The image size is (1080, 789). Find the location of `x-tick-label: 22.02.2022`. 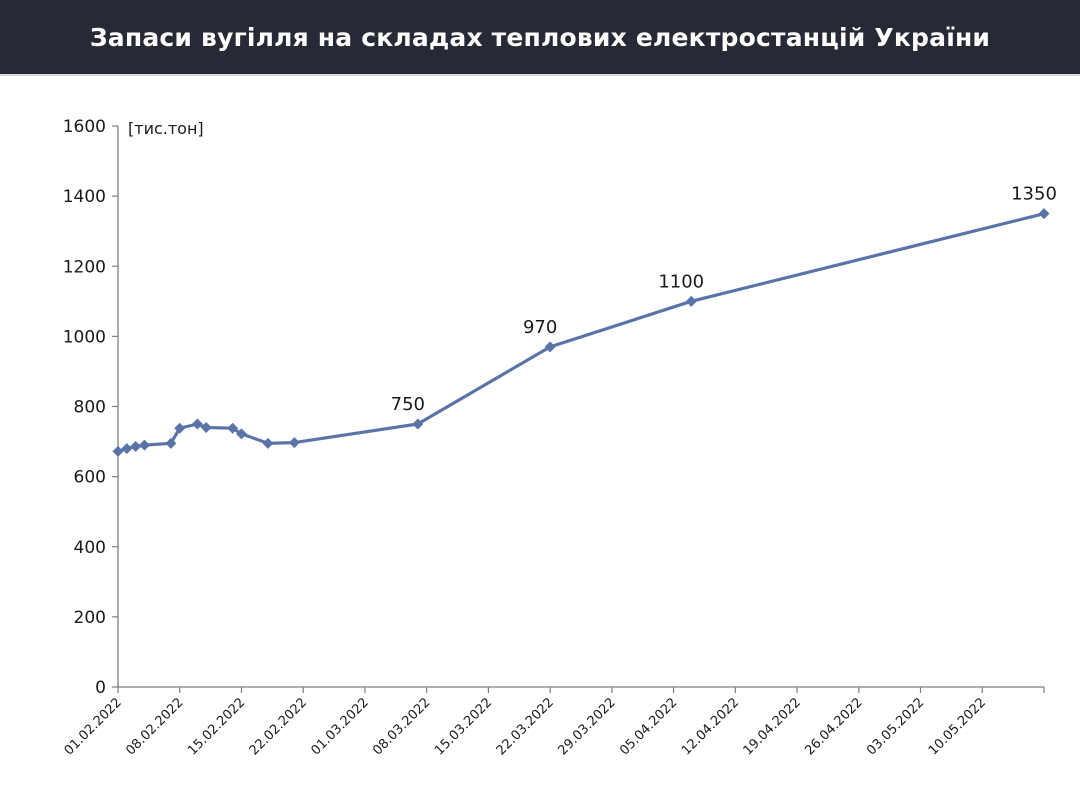

x-tick-label: 22.02.2022 is located at coordinates (278, 726).